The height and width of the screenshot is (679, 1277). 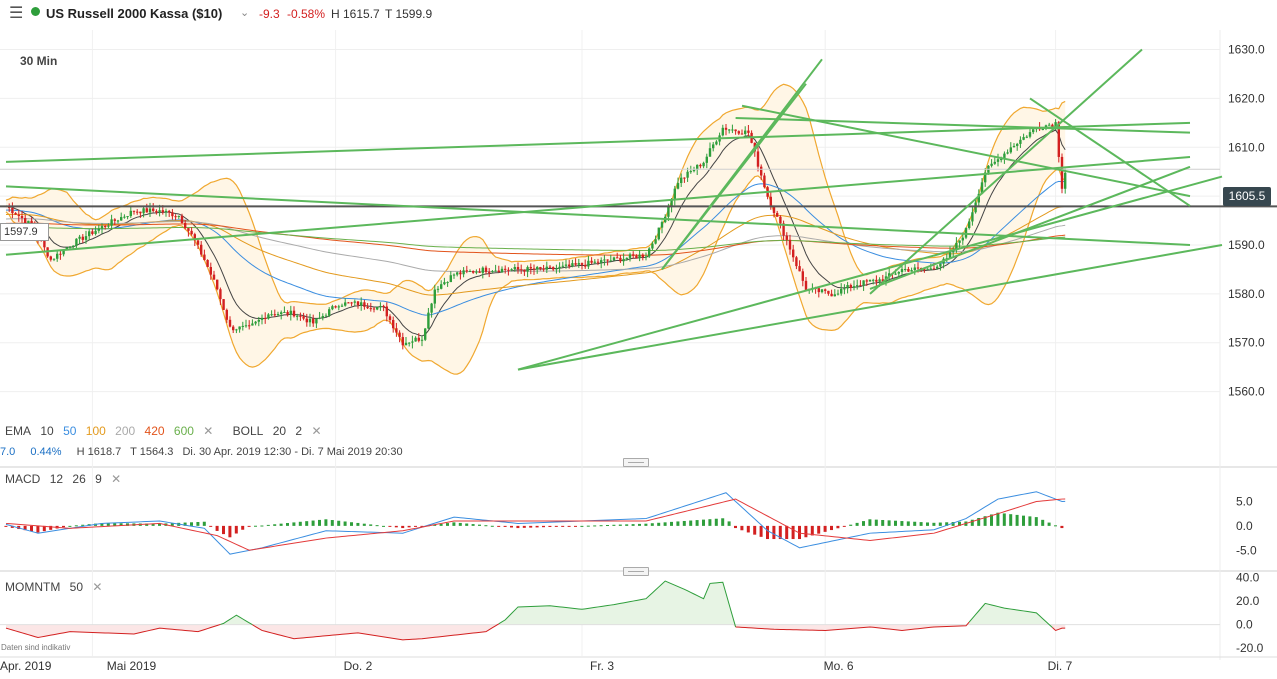 What do you see at coordinates (1248, 578) in the screenshot?
I see `momentum-tick-label: 40.0` at bounding box center [1248, 578].